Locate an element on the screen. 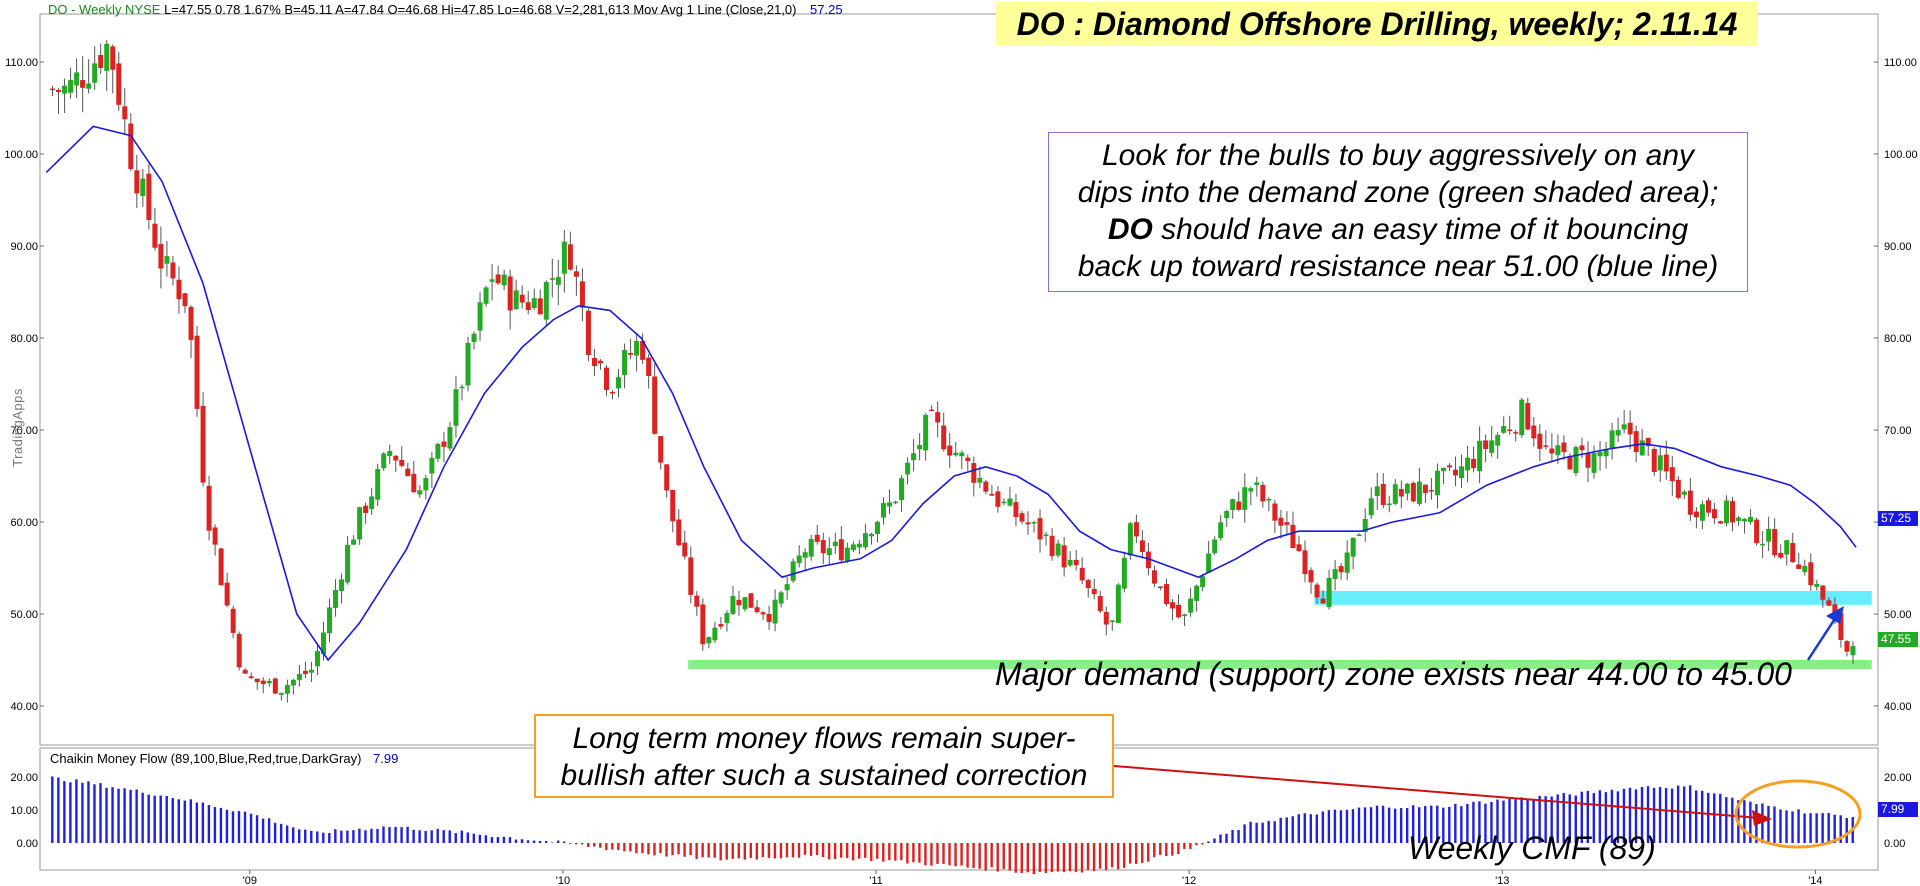 The height and width of the screenshot is (886, 1920). y-tick-label-left: 40.00 is located at coordinates (24, 707).